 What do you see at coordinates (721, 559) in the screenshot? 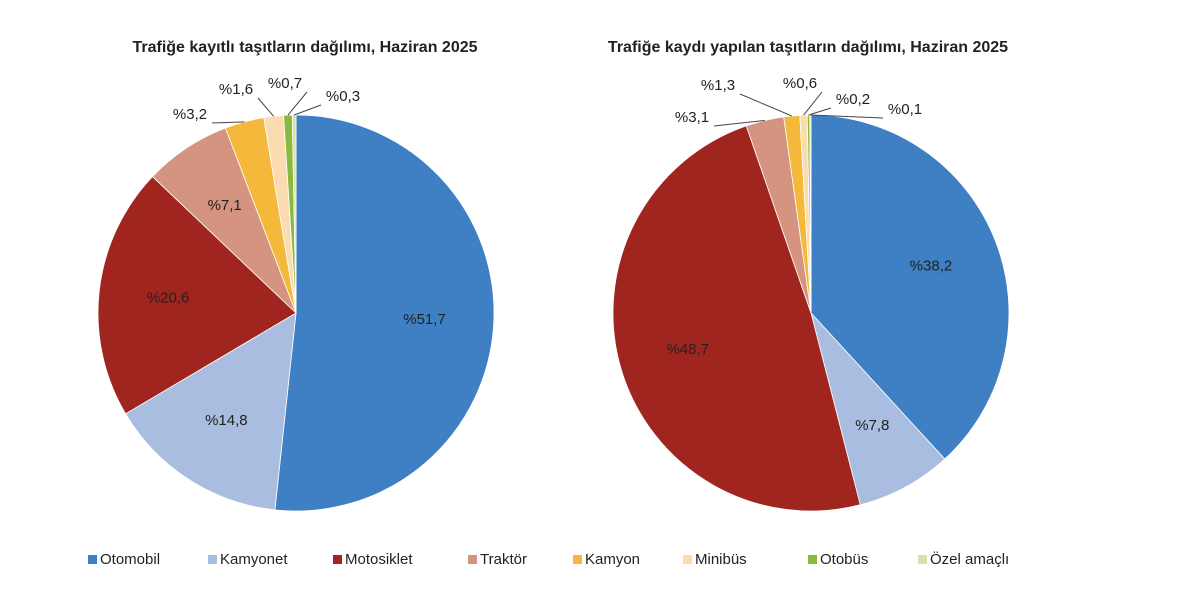
I see `legend-label: Minibüs` at bounding box center [721, 559].